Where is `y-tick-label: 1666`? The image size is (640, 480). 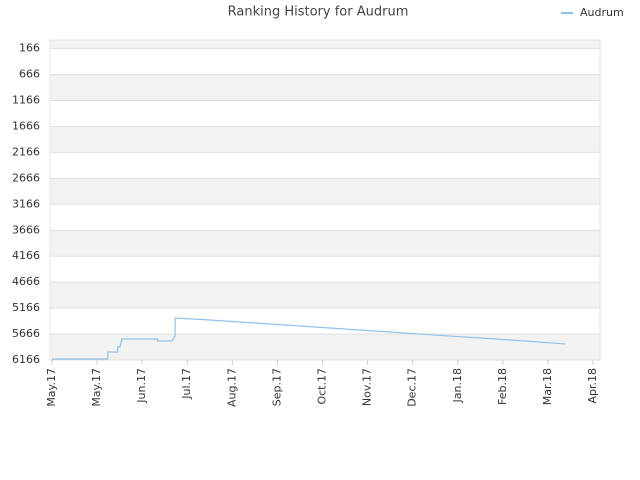
y-tick-label: 1666 is located at coordinates (26, 125).